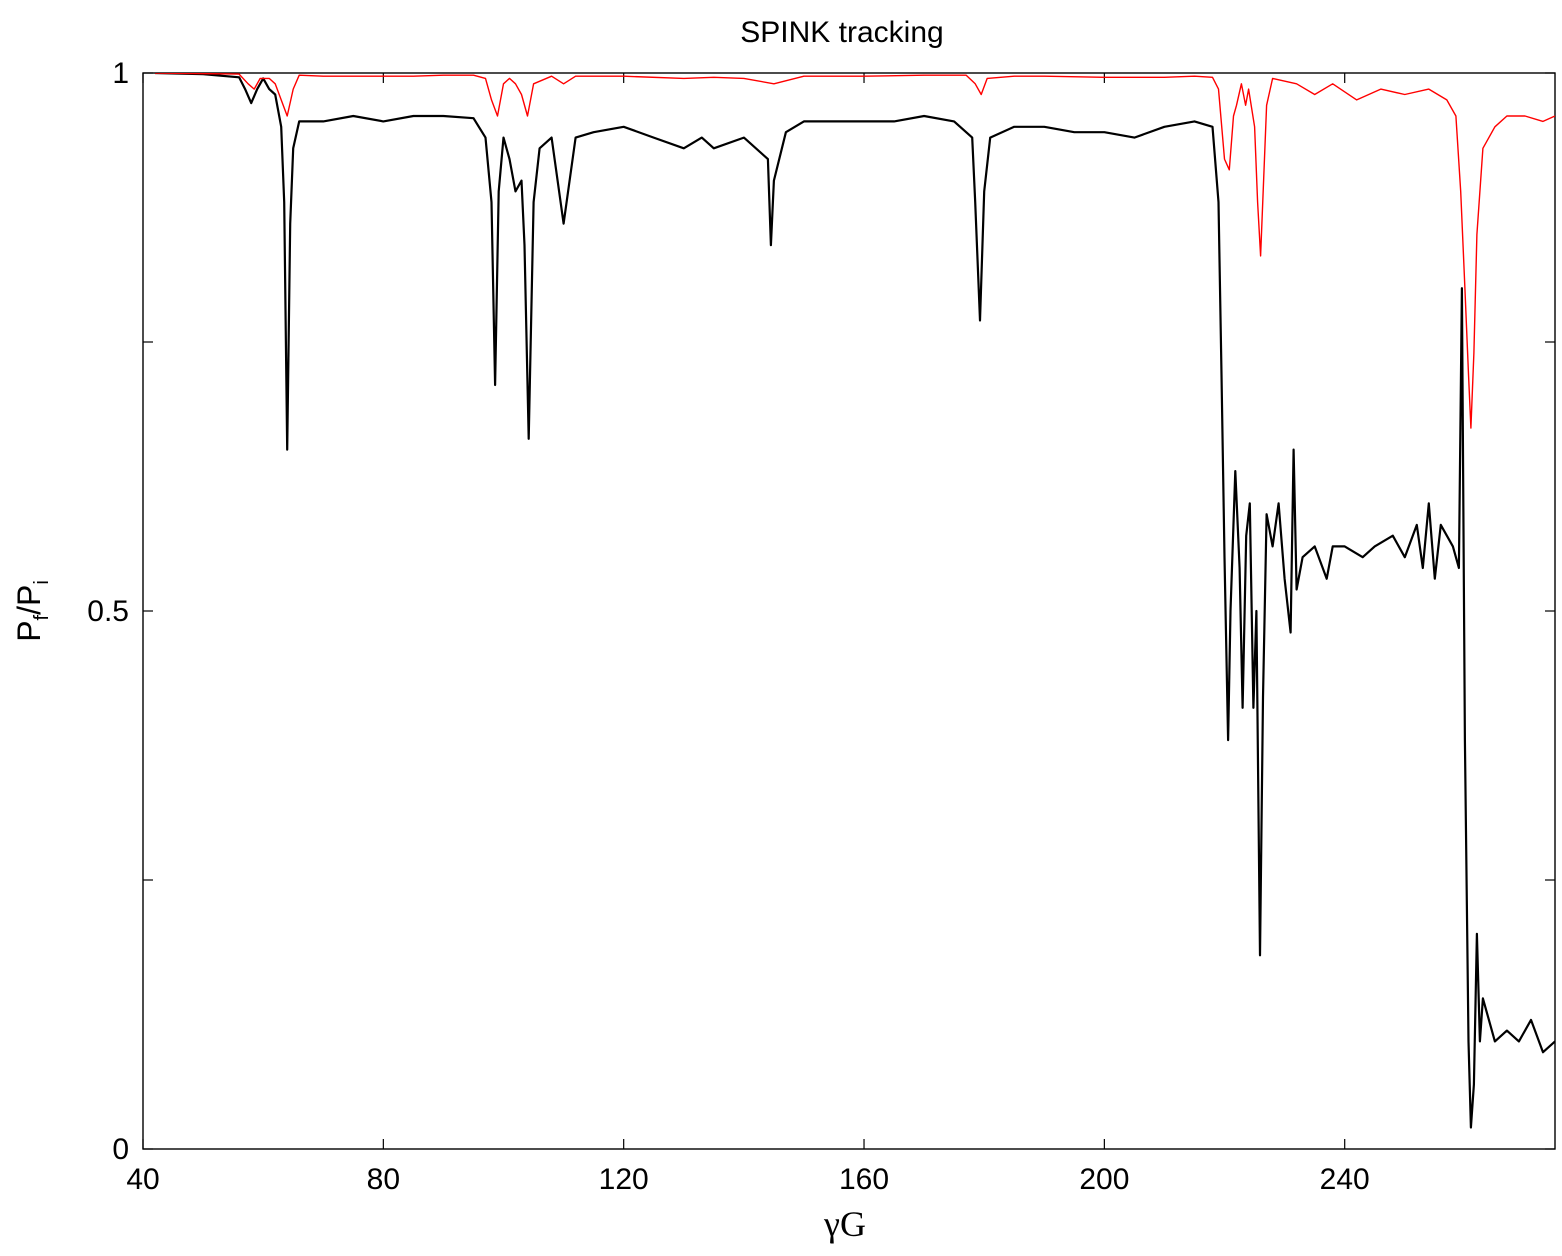 This screenshot has height=1256, width=1562. What do you see at coordinates (42, 582) in the screenshot?
I see `y-label-sub-i: i` at bounding box center [42, 582].